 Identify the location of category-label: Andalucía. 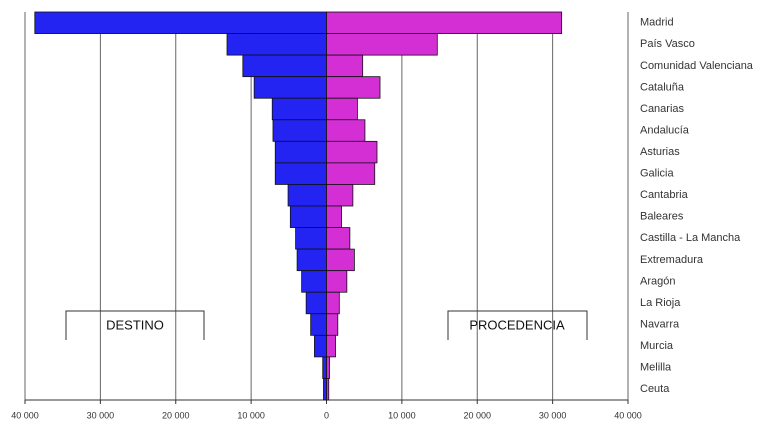
(665, 130).